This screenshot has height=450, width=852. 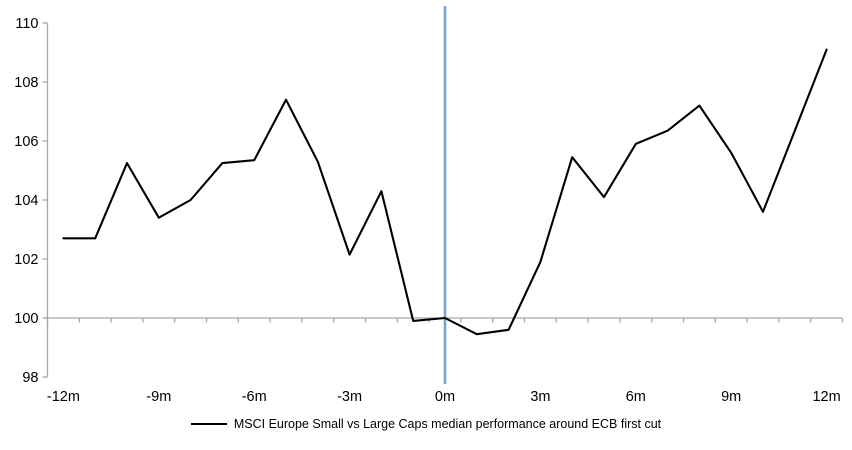 I want to click on y-axis-tick-label: 98, so click(x=30, y=378).